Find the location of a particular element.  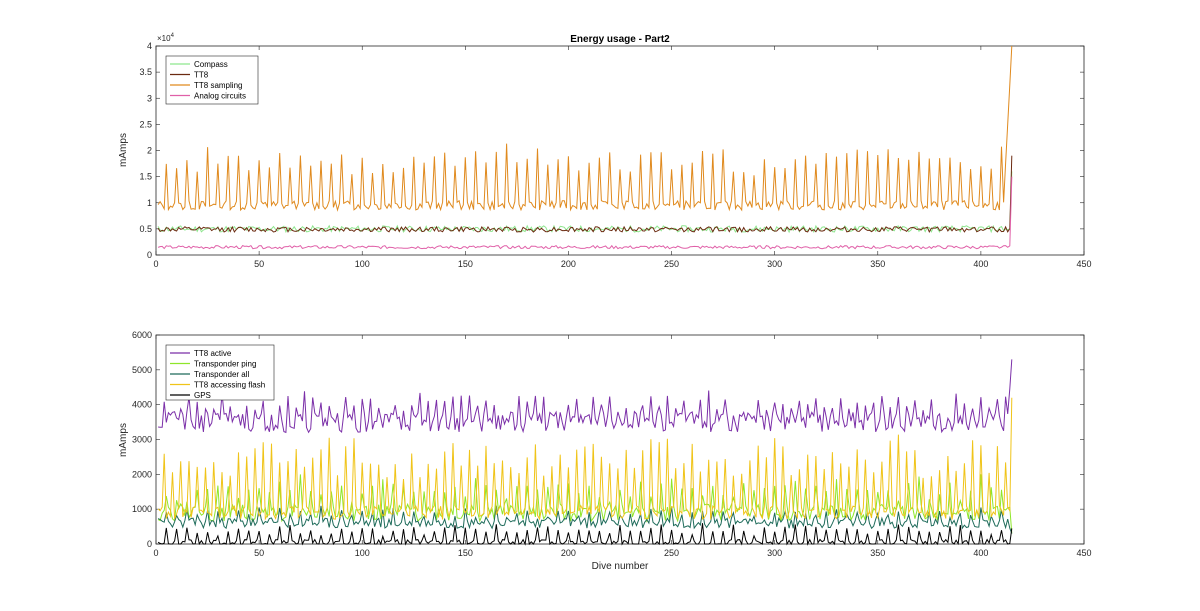

y-tick-label: 2.5 is located at coordinates (145, 124).